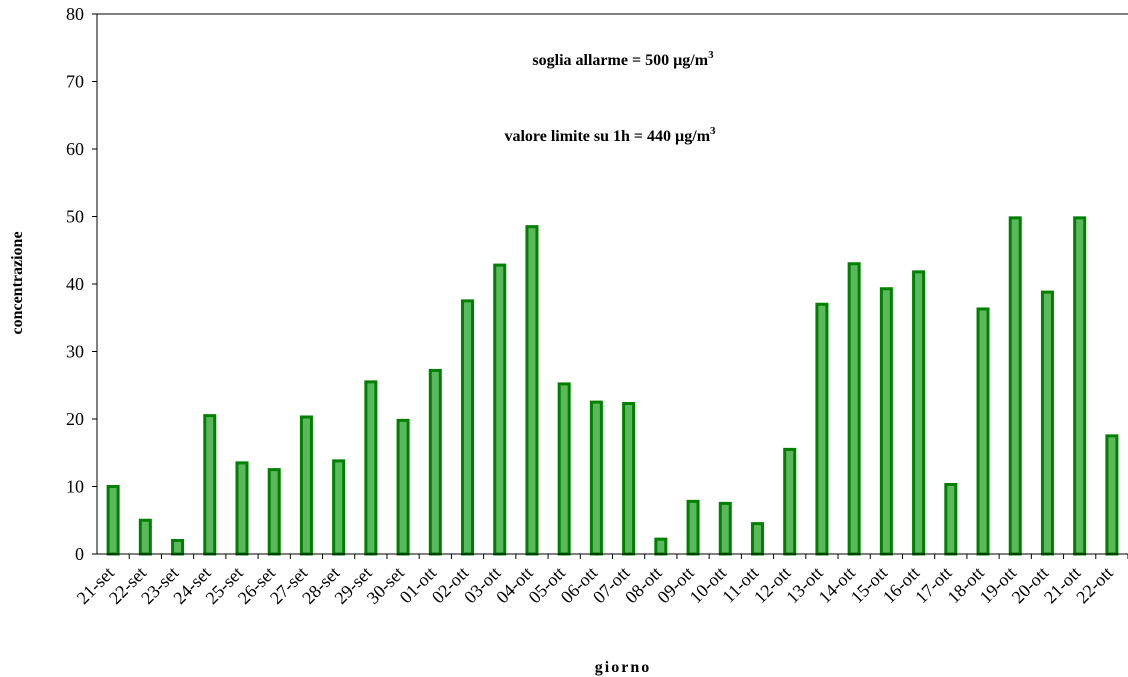 The height and width of the screenshot is (677, 1128). I want to click on x-tick-label: 03-ott, so click(482, 585).